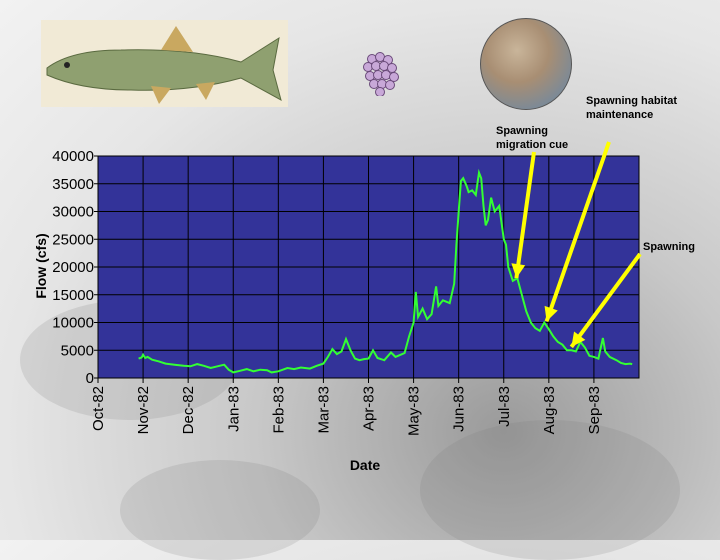 This screenshot has height=560, width=720. Describe the element at coordinates (143, 410) in the screenshot. I see `x-tick-label: Nov-82` at that location.